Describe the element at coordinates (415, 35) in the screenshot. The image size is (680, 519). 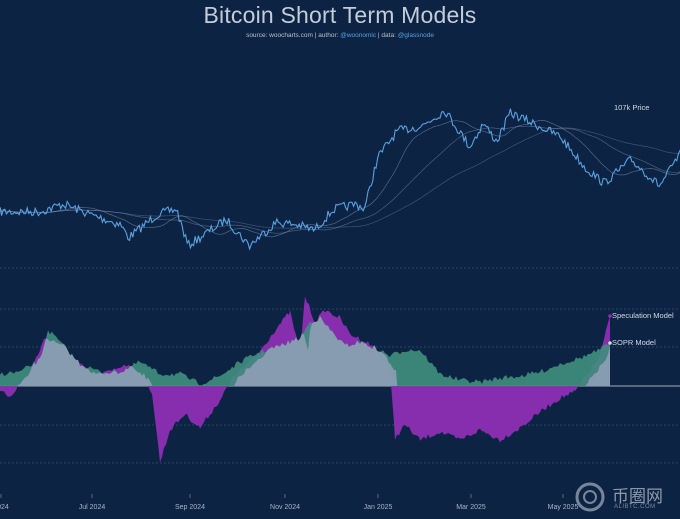
I see `data-source-link: @glassnode` at that location.